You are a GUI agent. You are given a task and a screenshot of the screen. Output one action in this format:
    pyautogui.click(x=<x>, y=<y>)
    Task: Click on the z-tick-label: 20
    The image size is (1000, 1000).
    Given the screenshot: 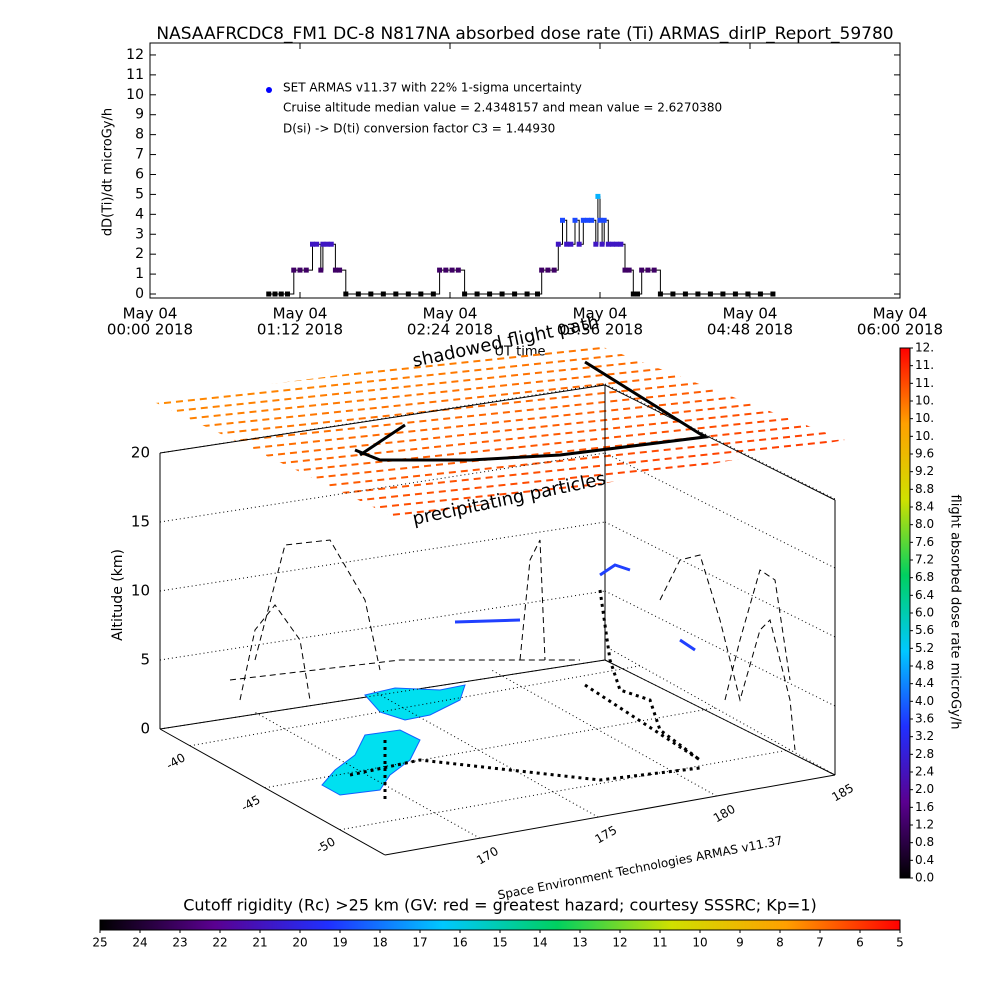 What is the action you would take?
    pyautogui.click(x=140, y=453)
    